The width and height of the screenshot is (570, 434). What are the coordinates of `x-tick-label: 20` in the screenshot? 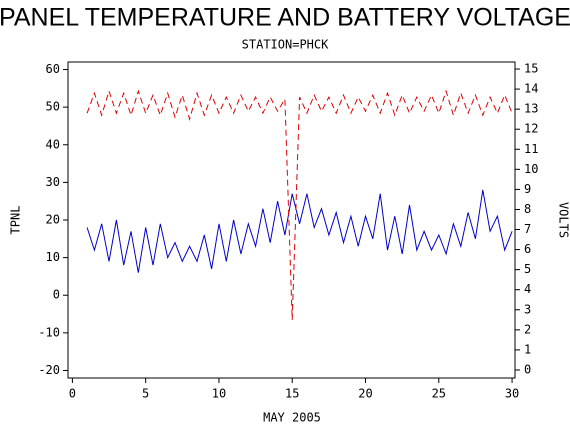 It's located at (365, 394).